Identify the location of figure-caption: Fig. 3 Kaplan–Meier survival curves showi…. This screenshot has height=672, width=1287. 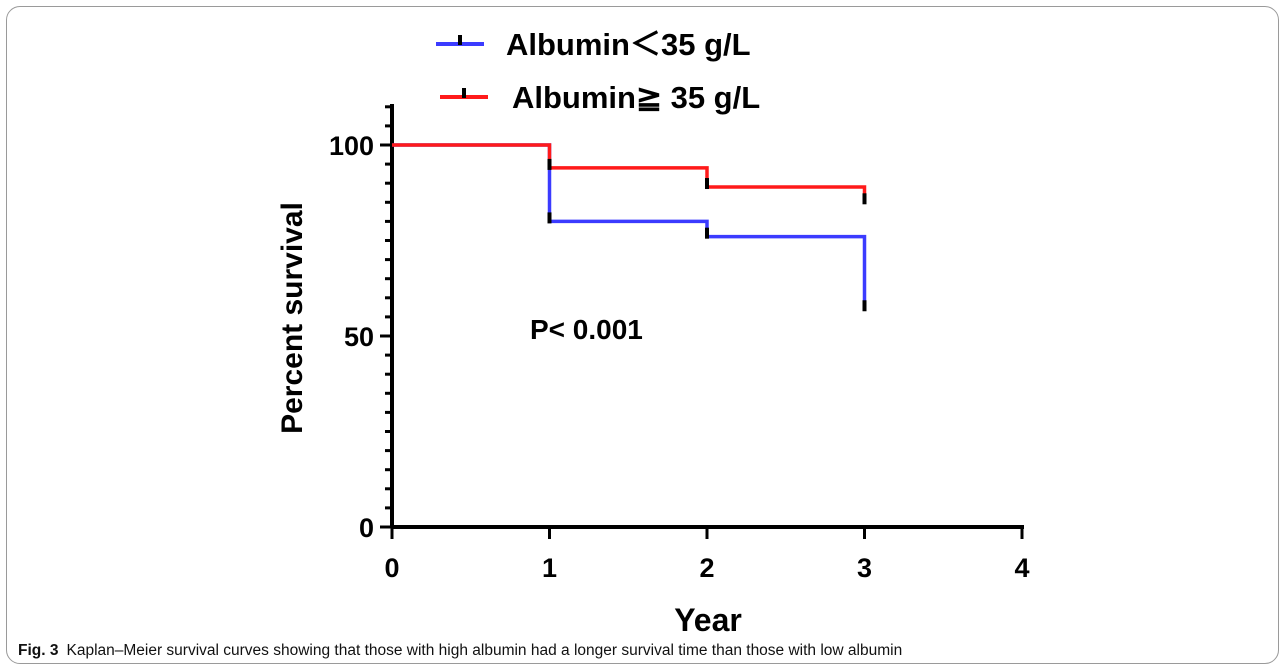
(643, 651).